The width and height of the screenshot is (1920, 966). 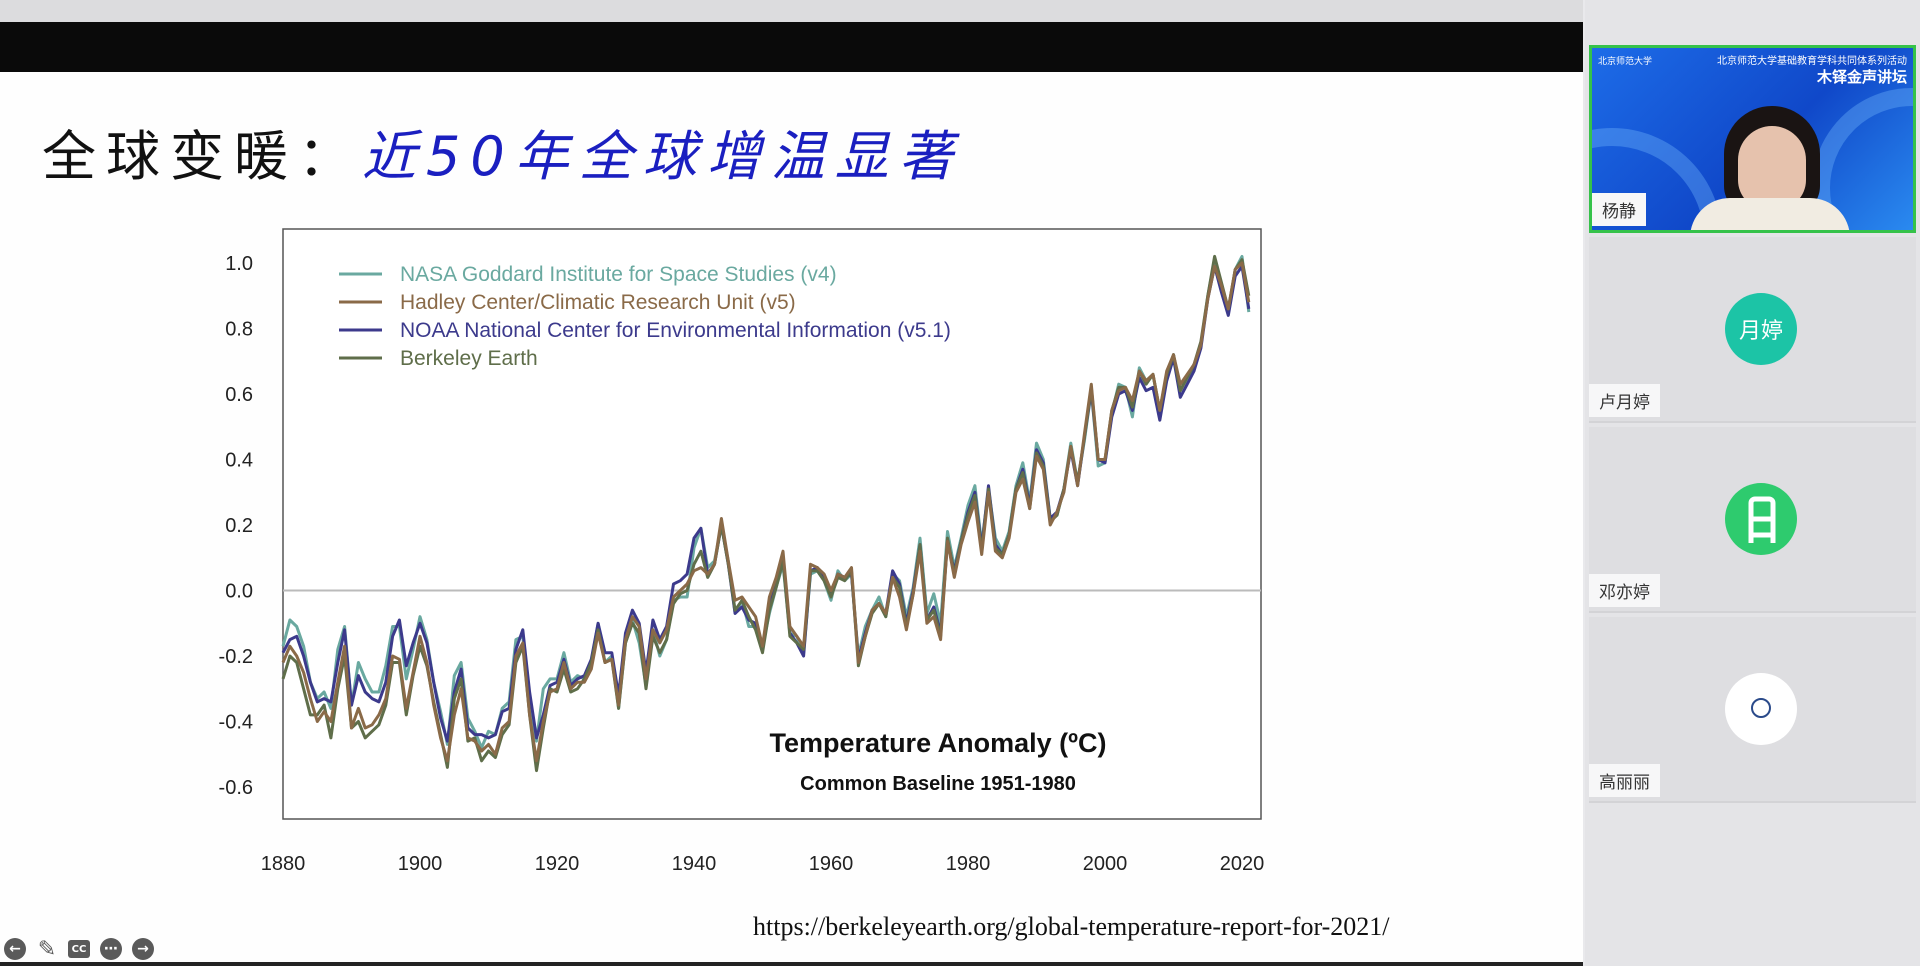 I want to click on avatar-icon, so click(x=1761, y=519).